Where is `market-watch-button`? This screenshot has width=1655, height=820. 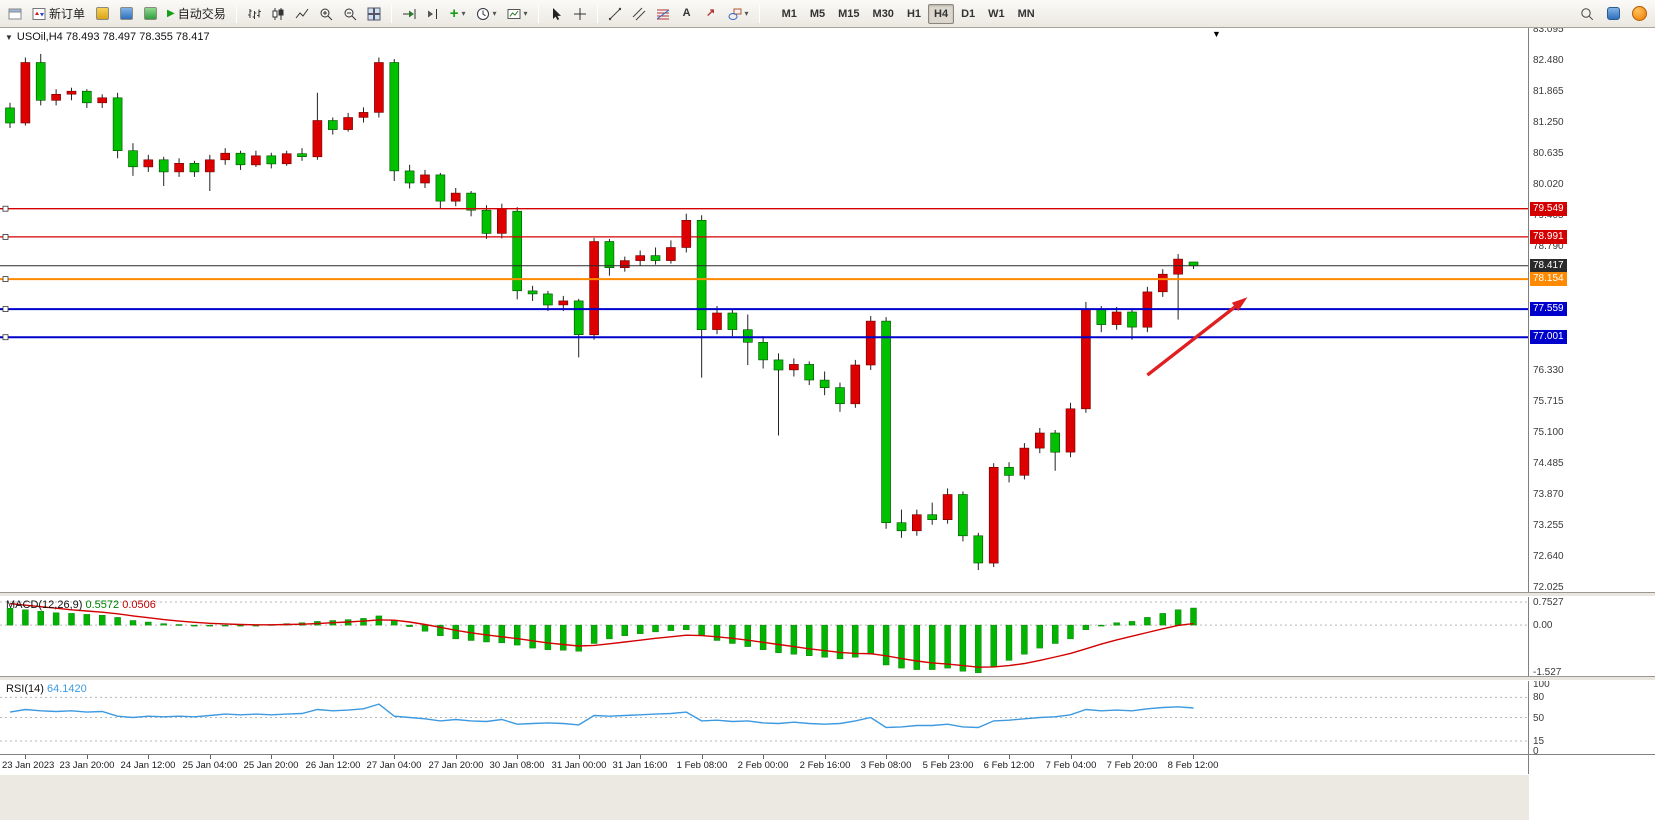 market-watch-button is located at coordinates (126, 14).